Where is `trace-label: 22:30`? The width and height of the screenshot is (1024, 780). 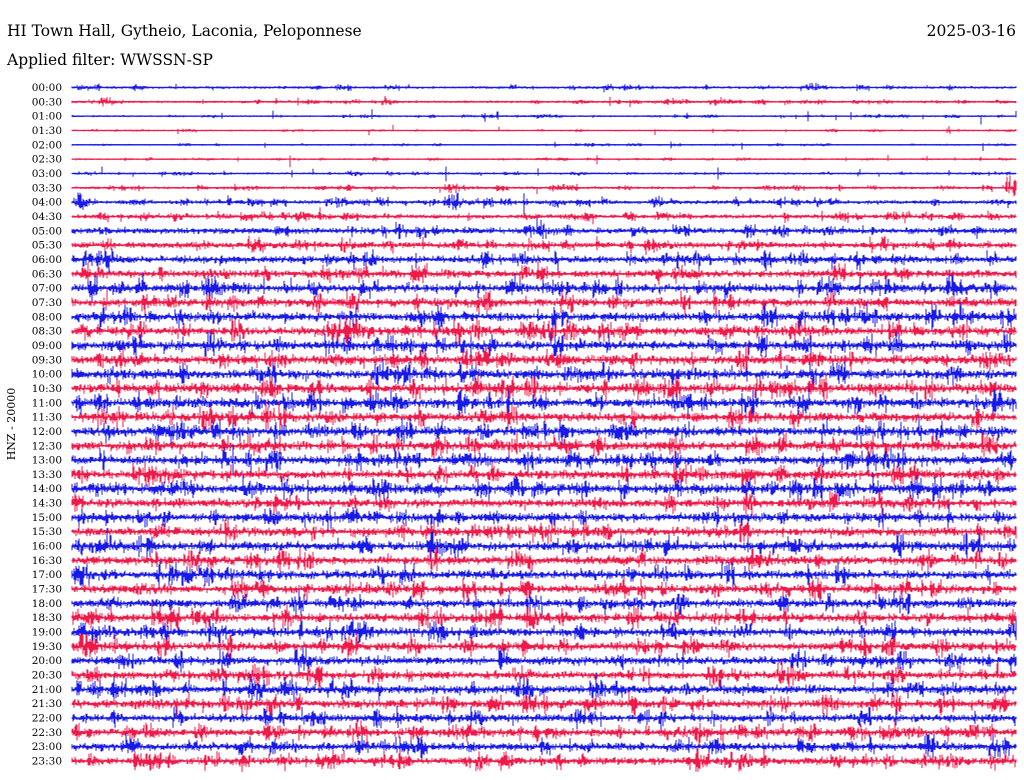 trace-label: 22:30 is located at coordinates (47, 733).